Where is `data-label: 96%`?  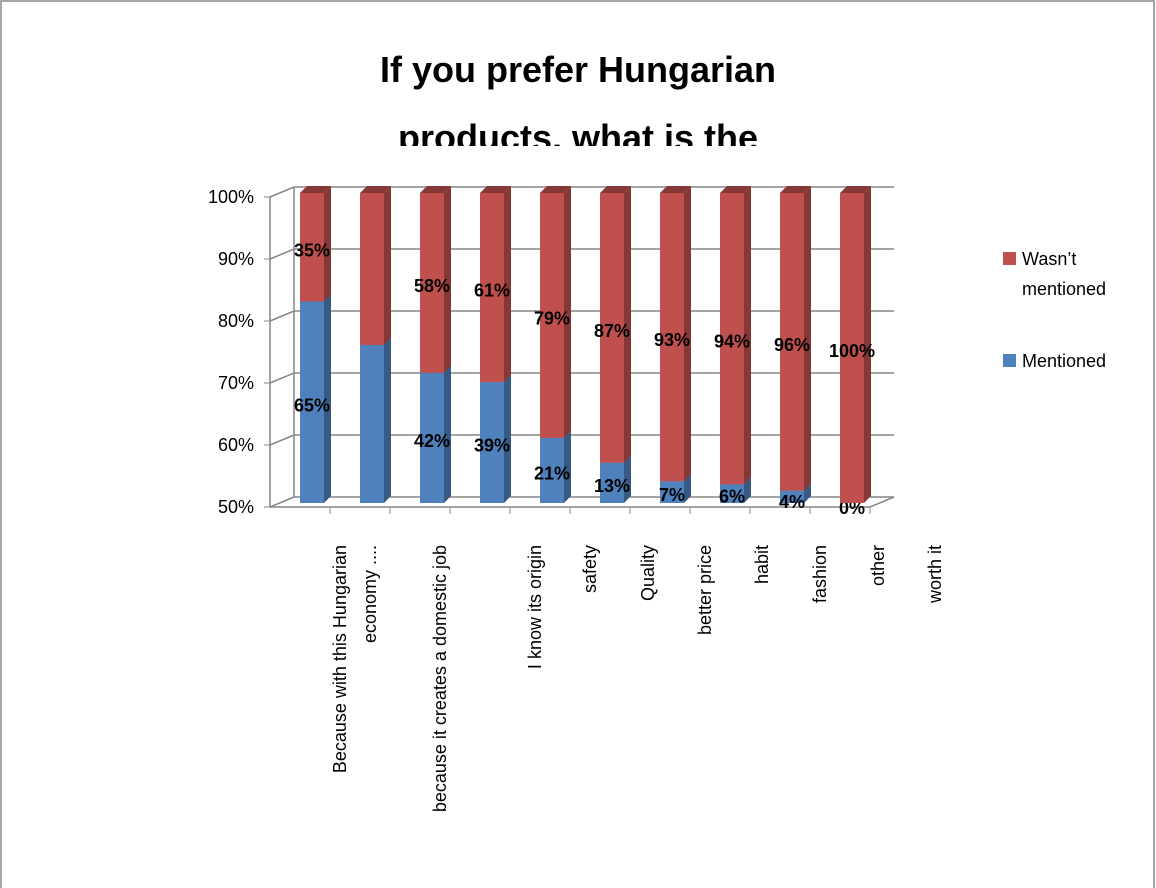
data-label: 96% is located at coordinates (792, 345).